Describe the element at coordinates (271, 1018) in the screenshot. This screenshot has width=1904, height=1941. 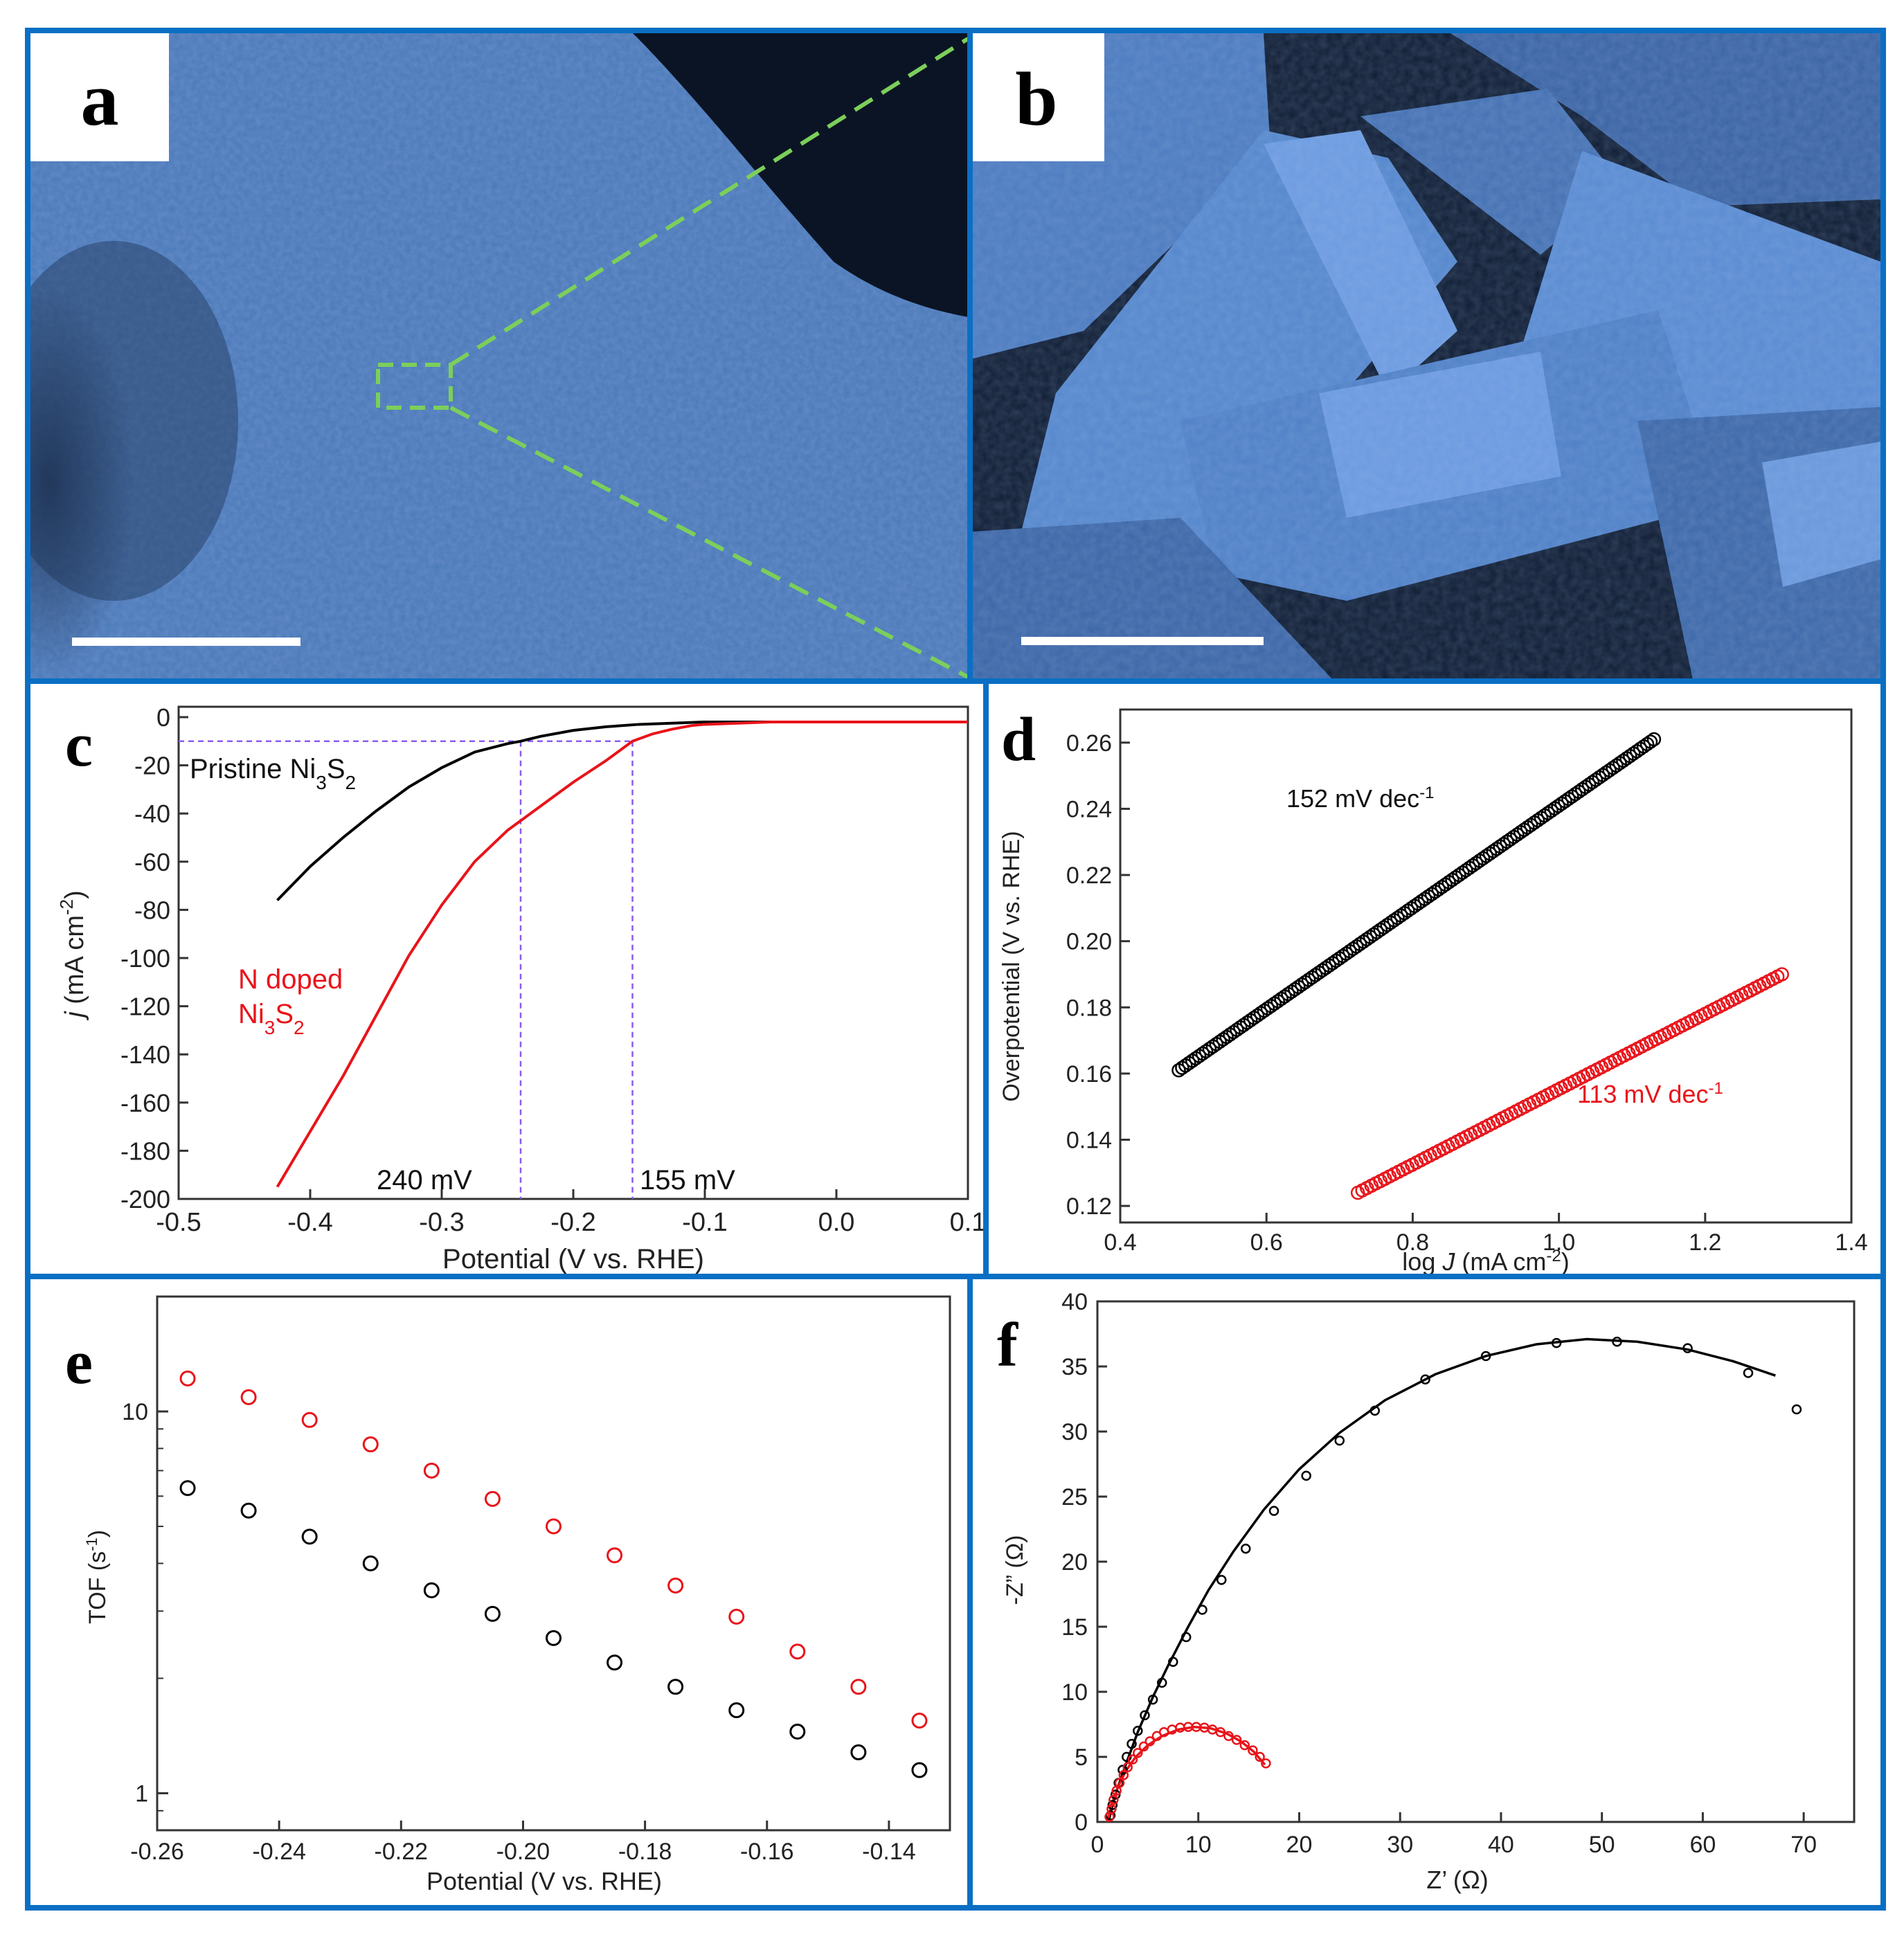
I see `ndoped-label-line2: Ni3S2` at that location.